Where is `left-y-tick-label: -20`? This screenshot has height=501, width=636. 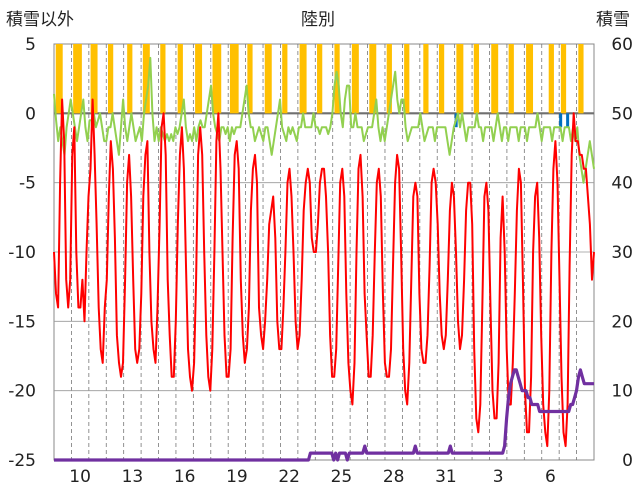
left-y-tick-label: -20 is located at coordinates (22, 392).